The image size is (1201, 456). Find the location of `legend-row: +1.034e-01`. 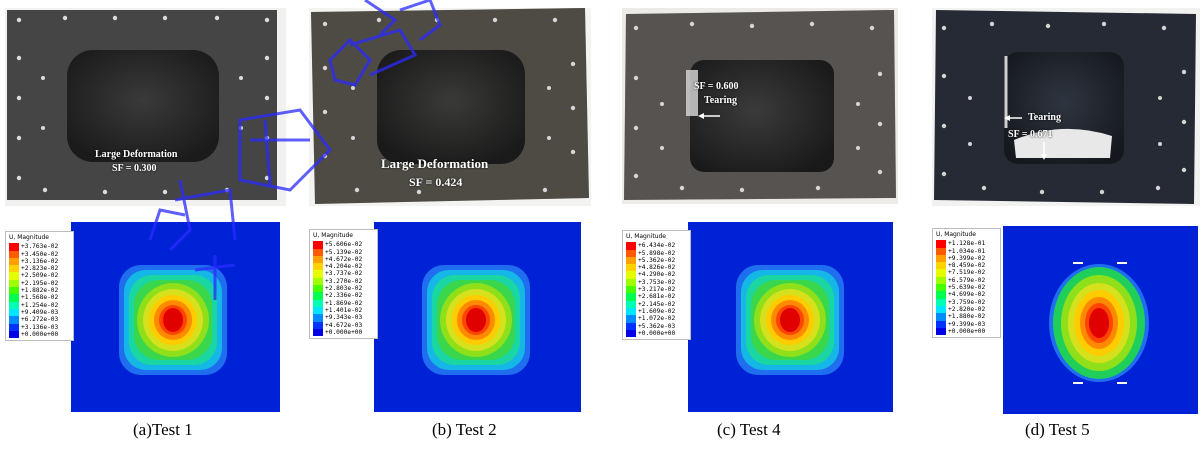

legend-row: +1.034e-01 is located at coordinates (966, 251).